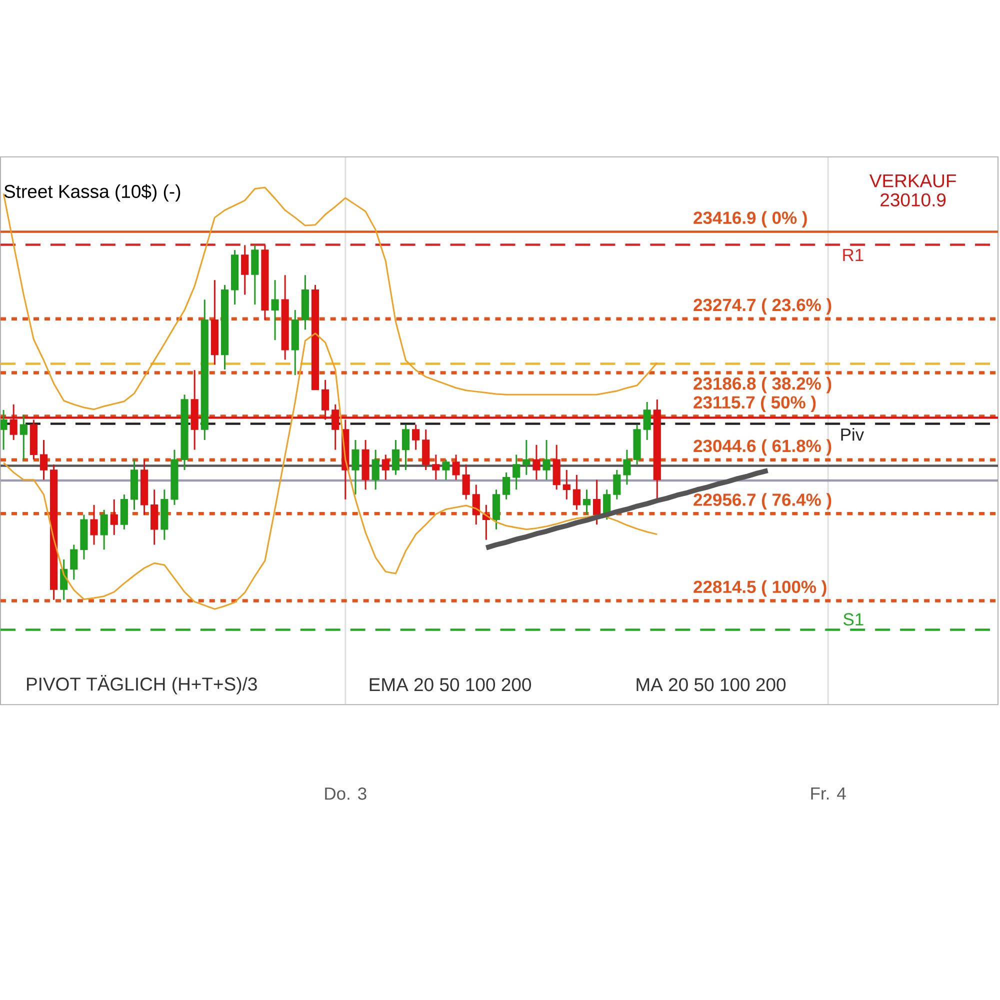 The image size is (1000, 1000). Describe the element at coordinates (852, 434) in the screenshot. I see `ref-line-label: Piv` at that location.